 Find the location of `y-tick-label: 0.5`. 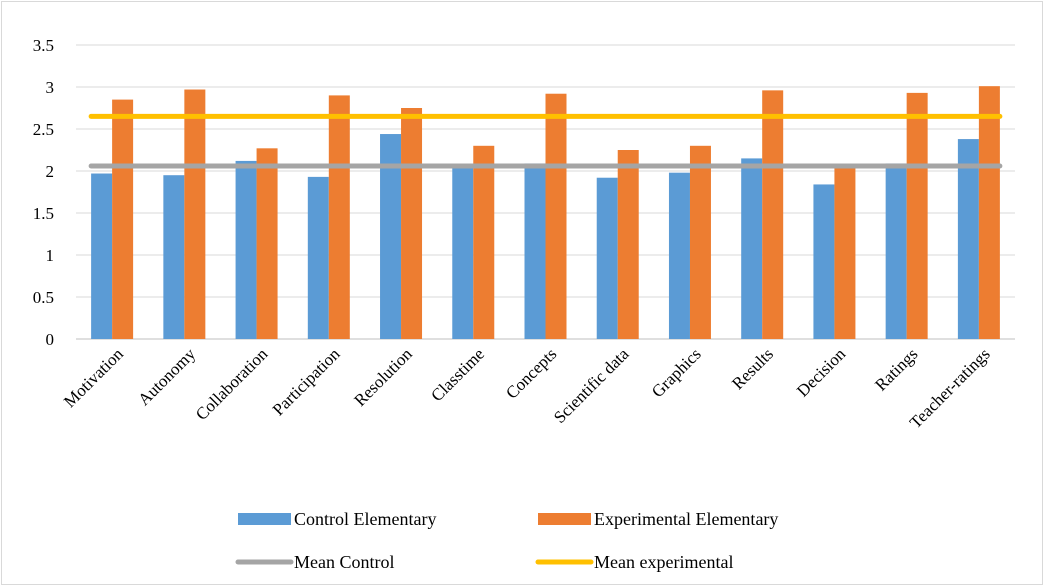

y-tick-label: 0.5 is located at coordinates (43, 297).